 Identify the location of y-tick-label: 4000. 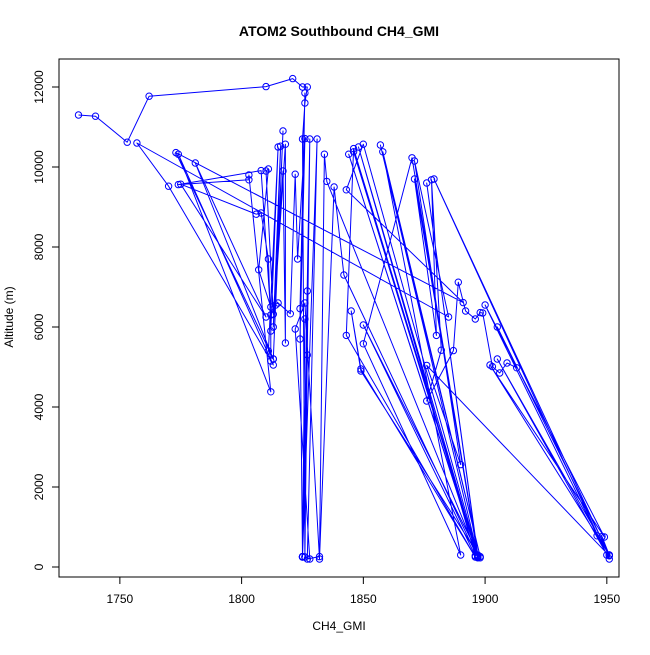
(39, 406).